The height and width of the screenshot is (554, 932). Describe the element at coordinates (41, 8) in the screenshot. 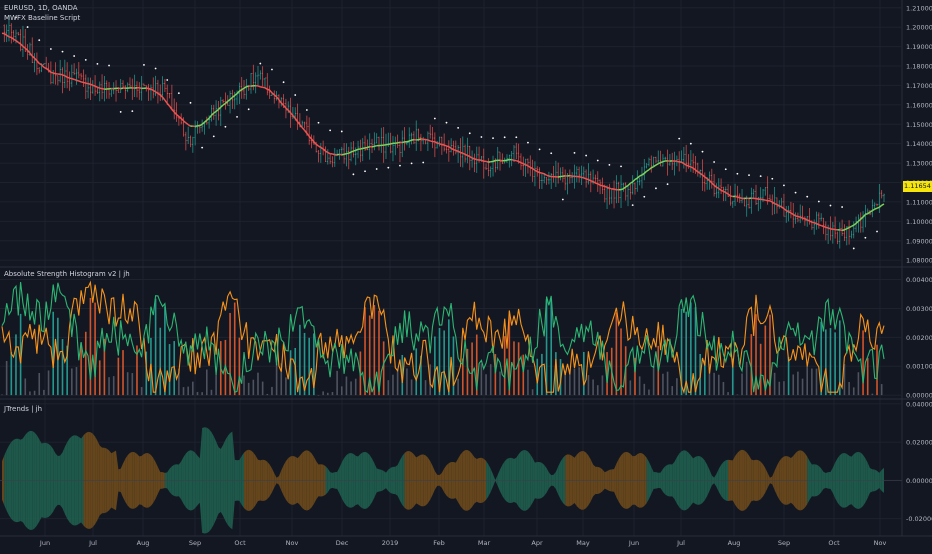

I see `chart-title: EURUSD, 1D, OANDA` at that location.